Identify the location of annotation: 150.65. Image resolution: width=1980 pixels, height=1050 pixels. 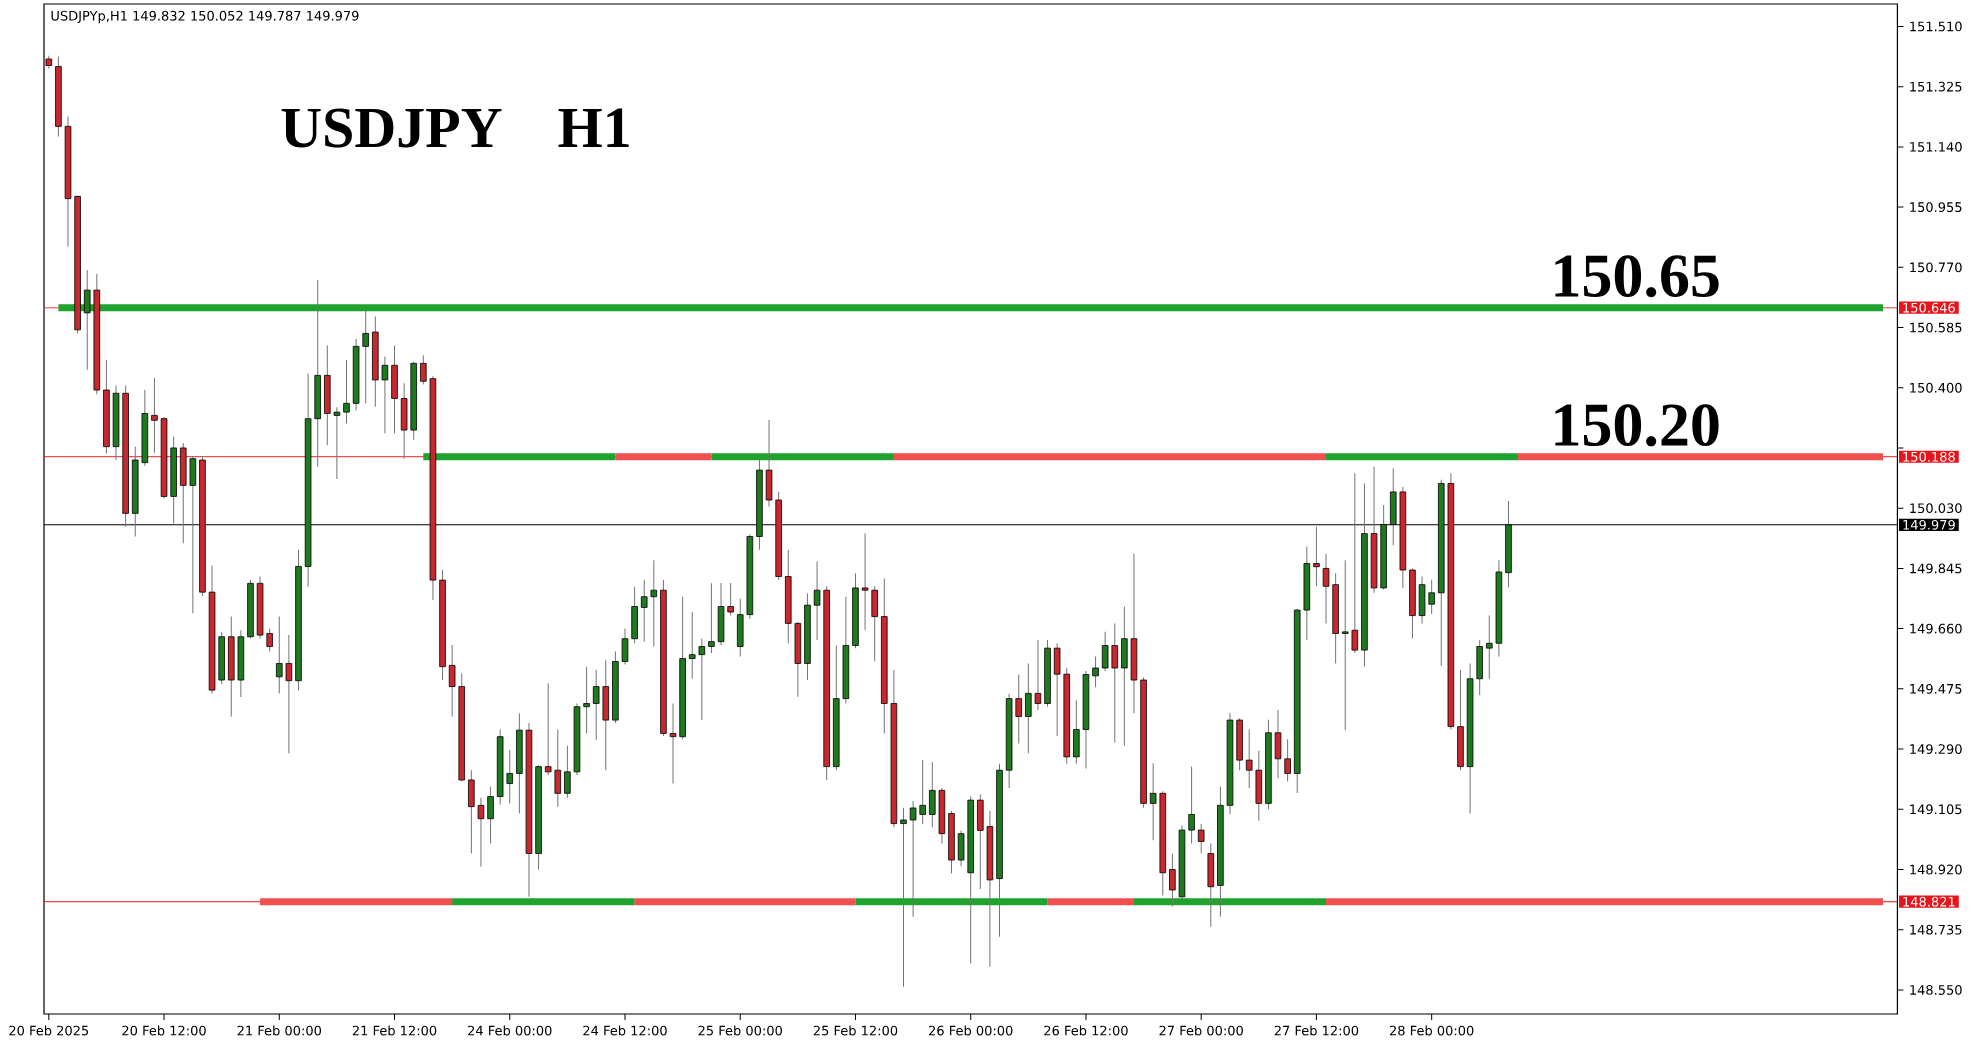
(1637, 276).